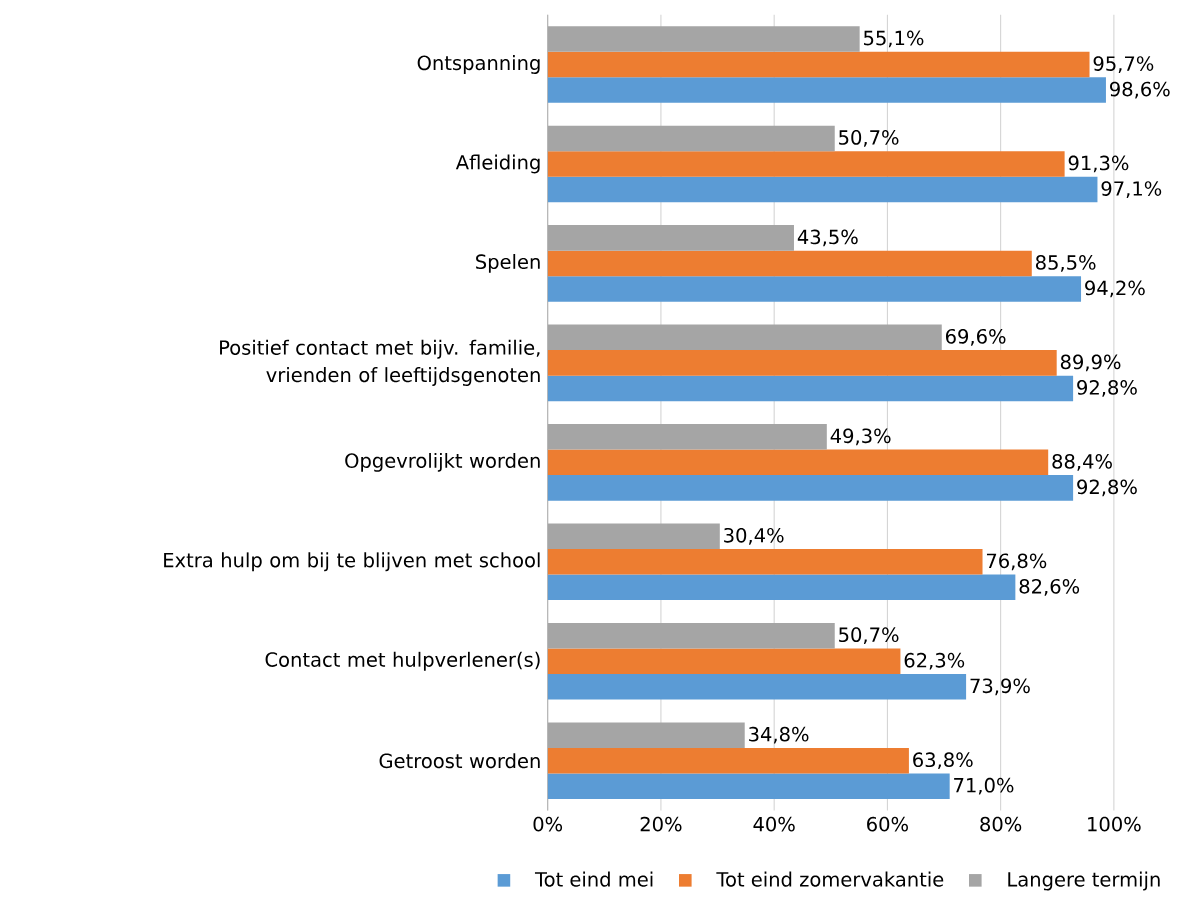  Describe the element at coordinates (1098, 164) in the screenshot. I see `data-label: 91,3%` at that location.